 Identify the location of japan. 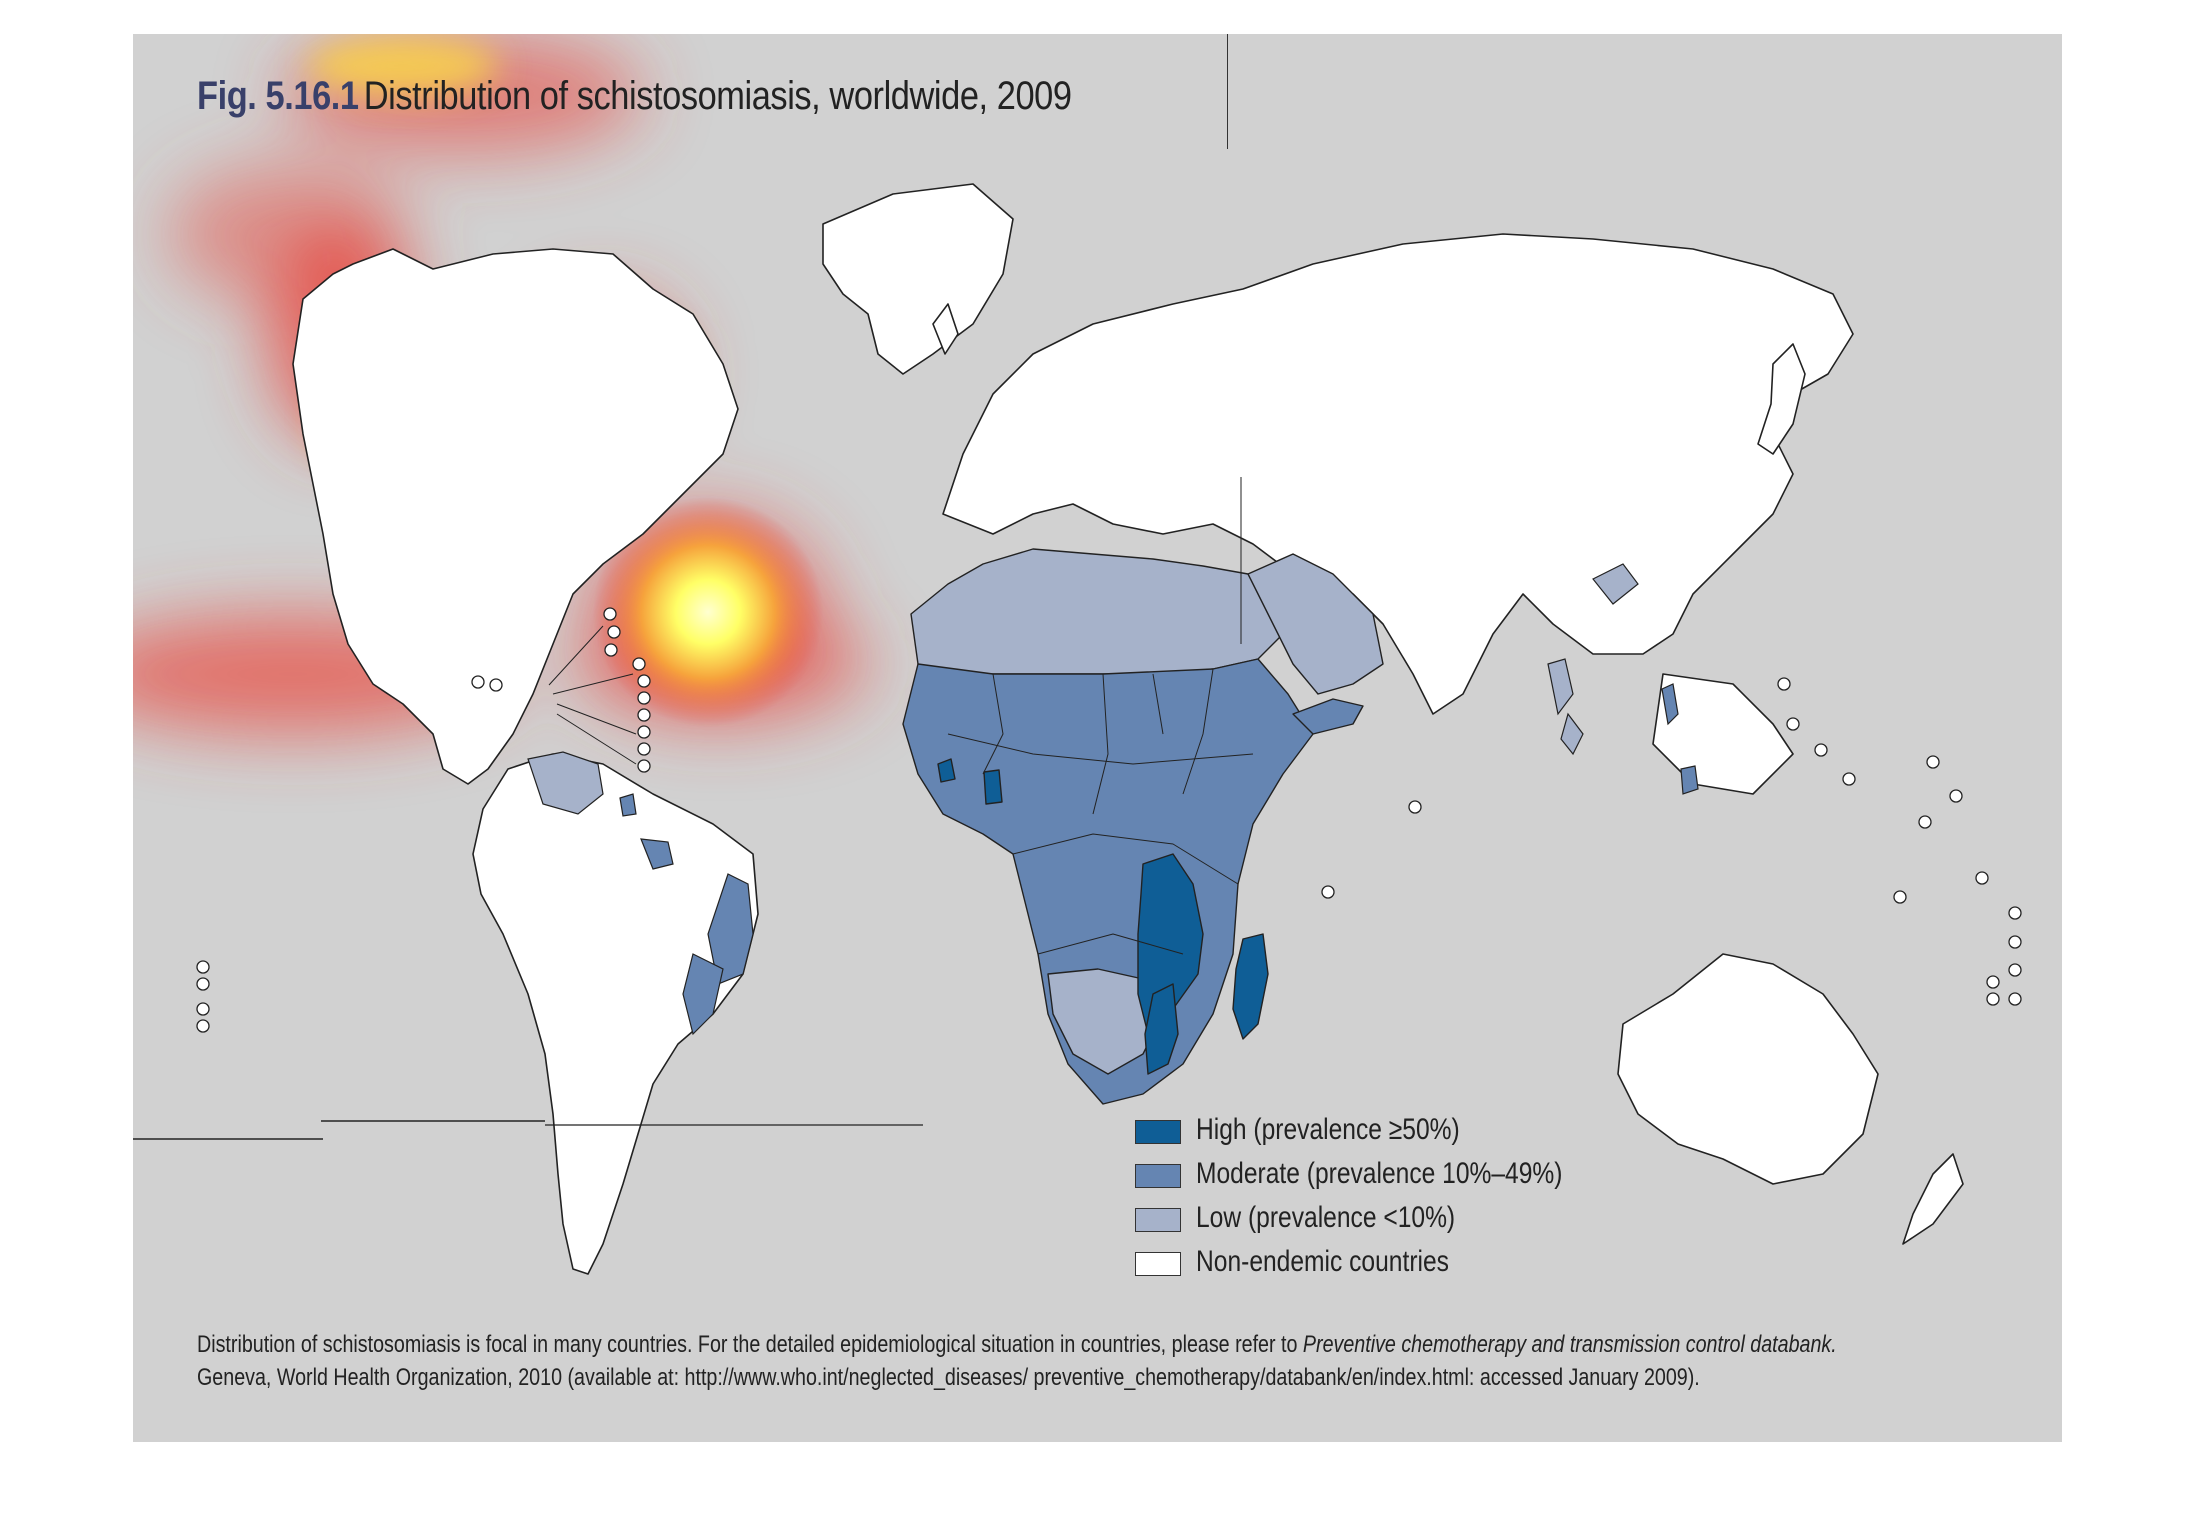
(1781, 399).